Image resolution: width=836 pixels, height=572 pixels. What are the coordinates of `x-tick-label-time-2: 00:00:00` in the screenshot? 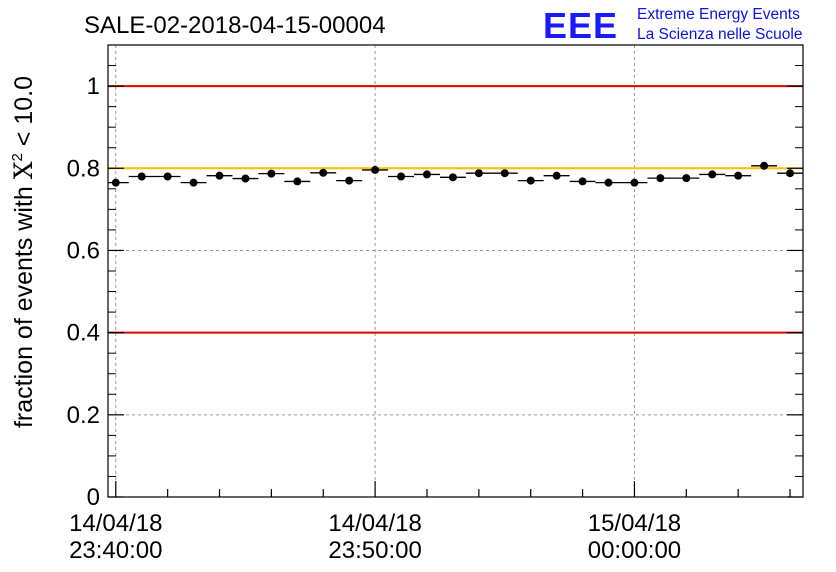 It's located at (634, 550).